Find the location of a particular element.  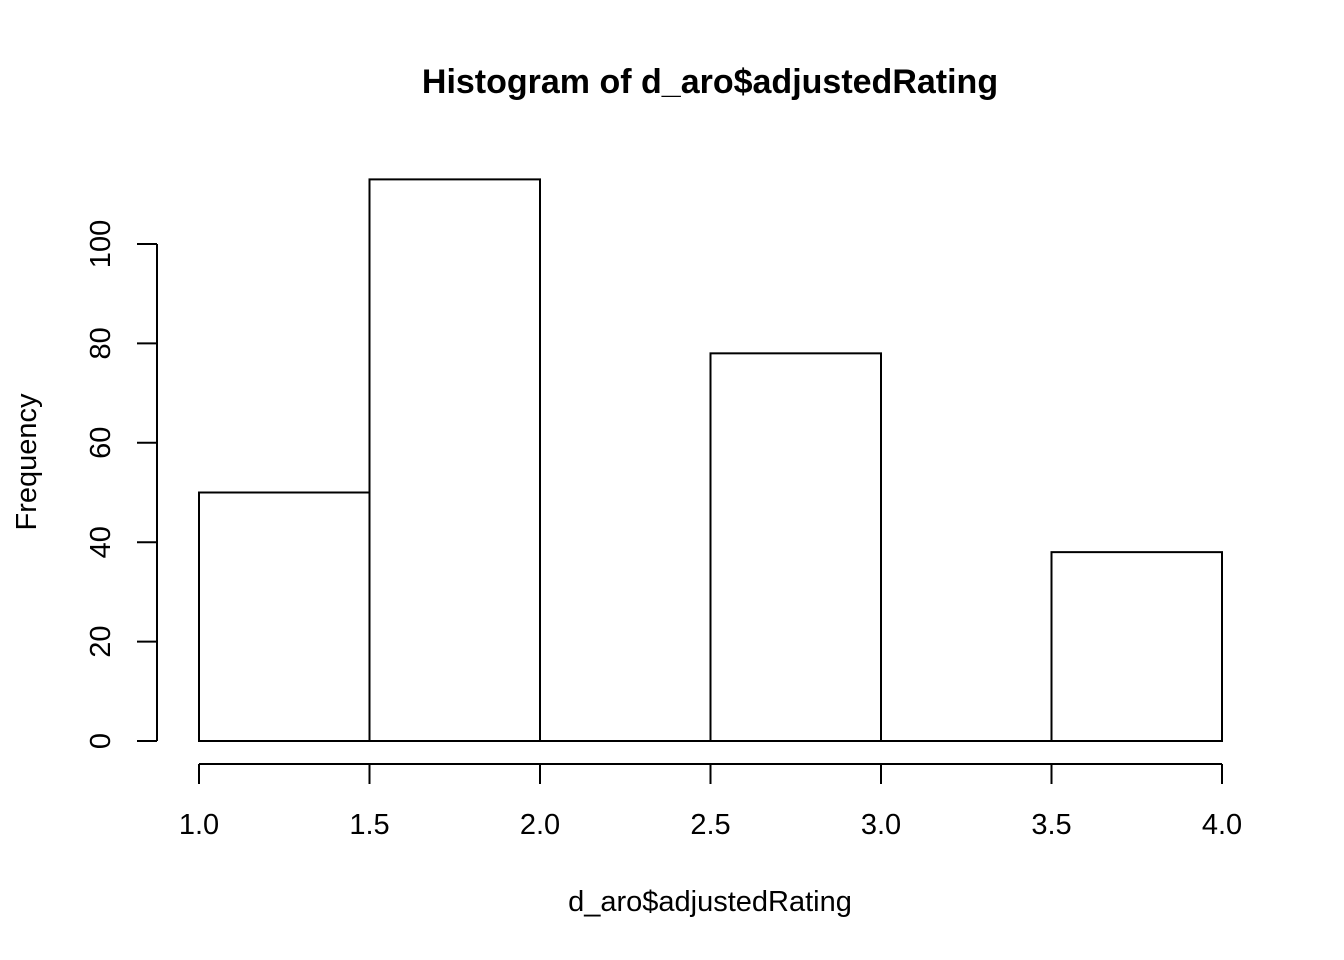

y-tick-label-4: 80 is located at coordinates (101, 343).